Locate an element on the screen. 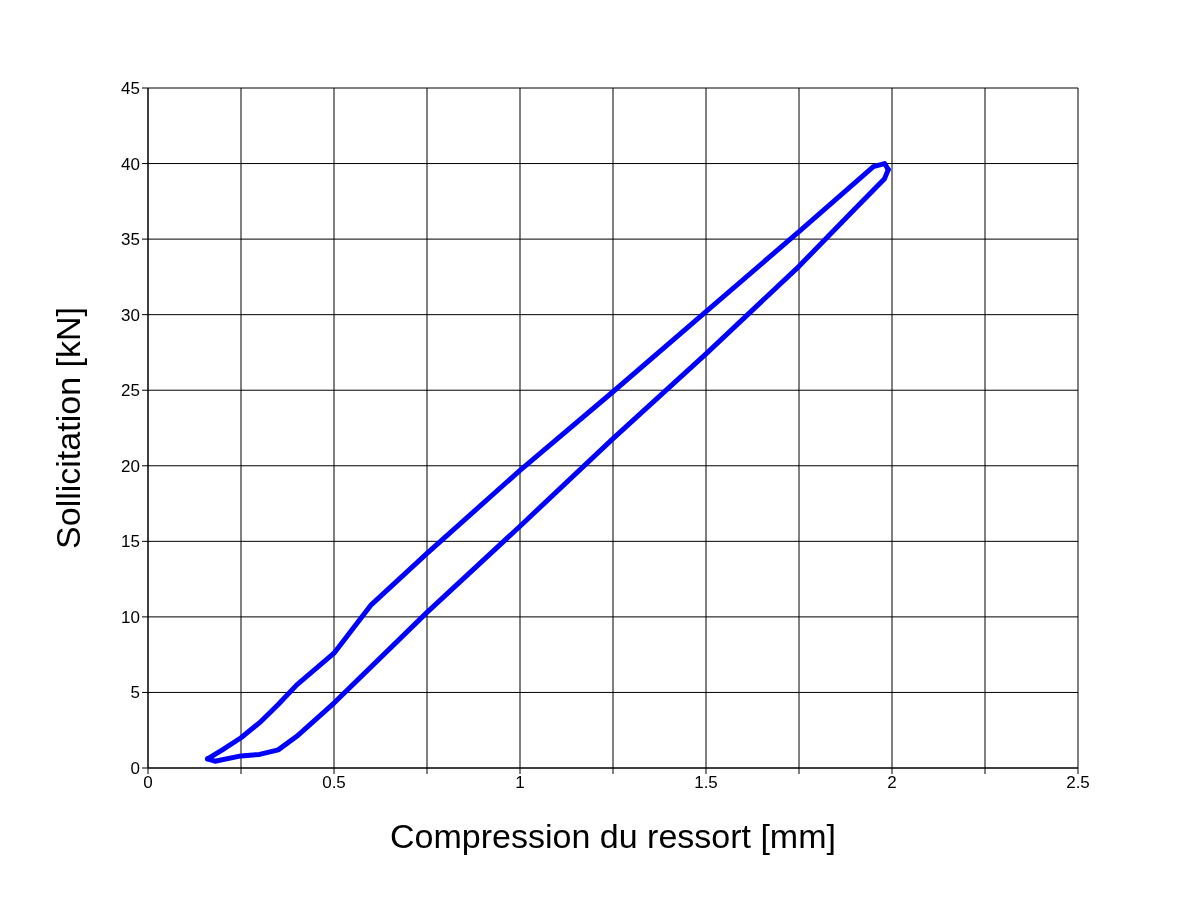 The image size is (1200, 900). y-tick-label: 30 is located at coordinates (130, 315).